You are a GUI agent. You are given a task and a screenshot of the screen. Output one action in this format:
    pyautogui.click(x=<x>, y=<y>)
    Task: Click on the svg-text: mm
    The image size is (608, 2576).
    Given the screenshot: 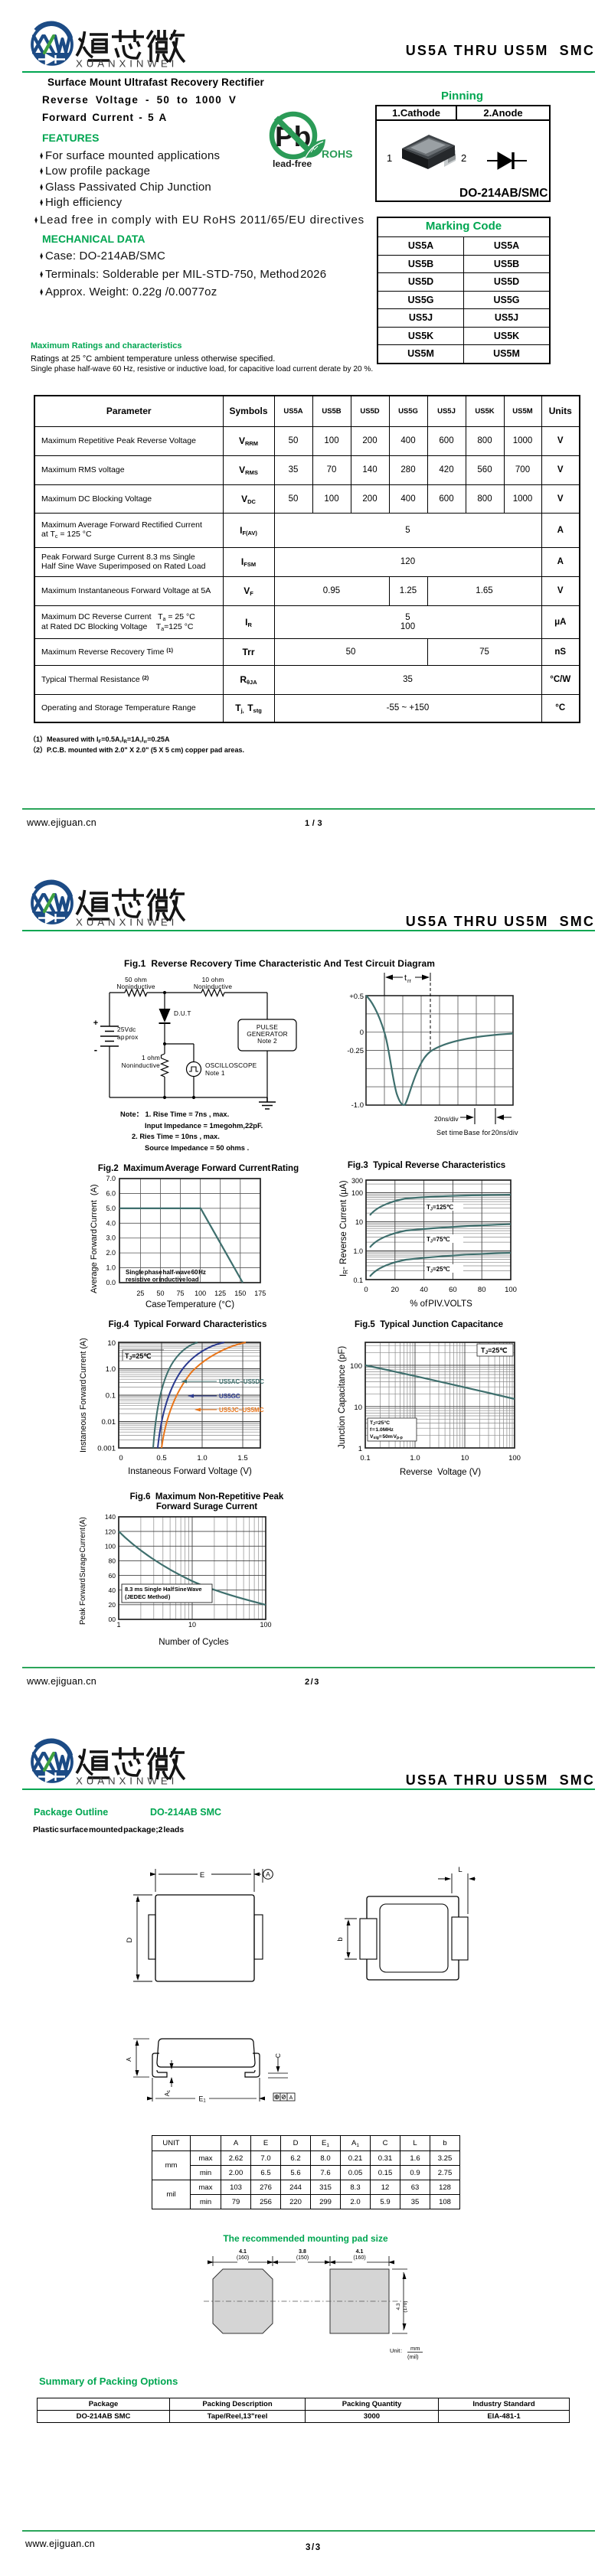 What is the action you would take?
    pyautogui.click(x=415, y=2348)
    